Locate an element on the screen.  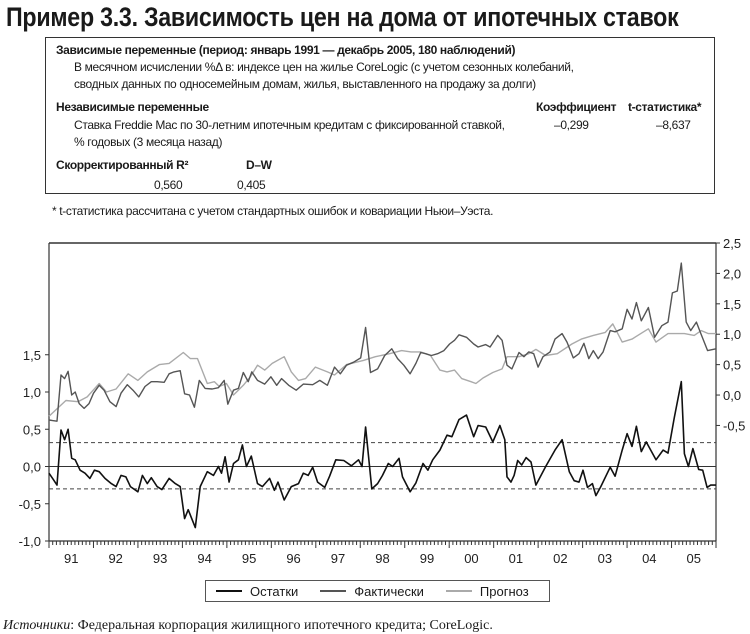
tstat-value: –8,637 is located at coordinates (673, 125).